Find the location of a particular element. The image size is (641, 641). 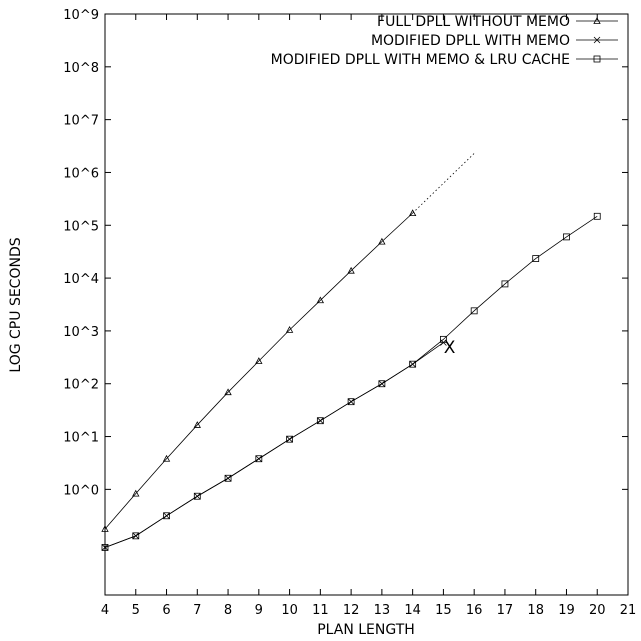

y-tick-label: 10^9 is located at coordinates (81, 15).